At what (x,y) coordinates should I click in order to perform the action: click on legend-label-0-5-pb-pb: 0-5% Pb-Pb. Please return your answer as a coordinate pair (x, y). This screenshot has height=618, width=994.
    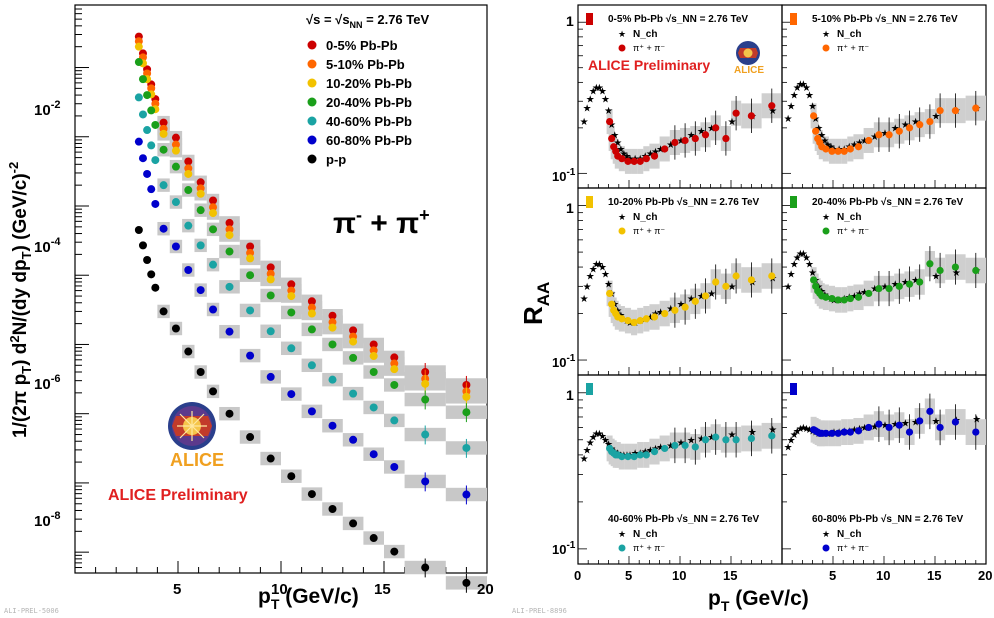
    Looking at the image, I should click on (362, 45).